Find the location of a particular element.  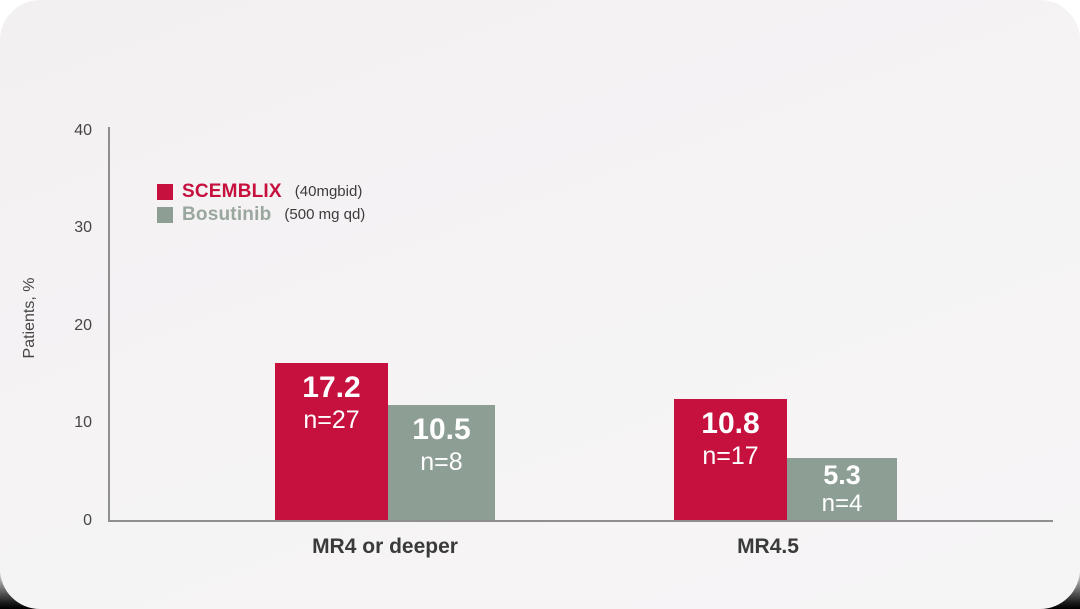

bar-n-label: n=4 is located at coordinates (842, 503).